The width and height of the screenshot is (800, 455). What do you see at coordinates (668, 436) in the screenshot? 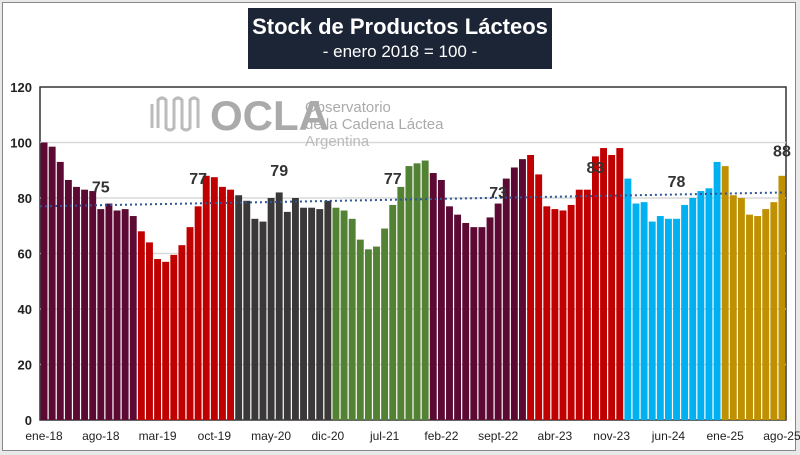
I see `x-tick-label: jun-24` at bounding box center [668, 436].